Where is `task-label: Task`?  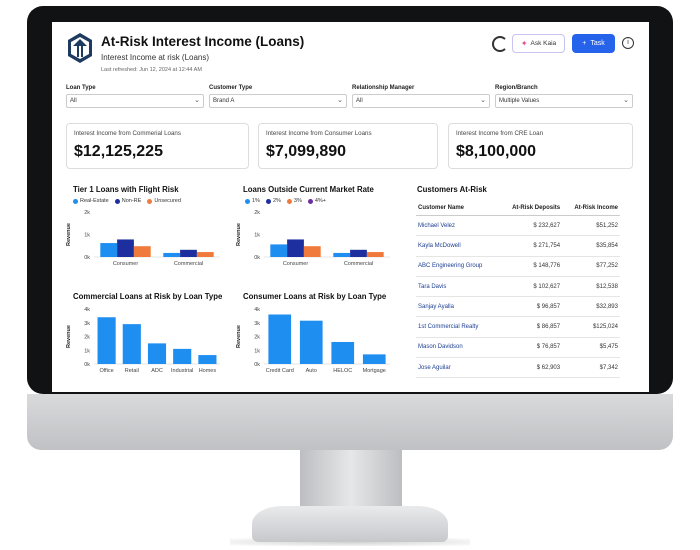 task-label: Task is located at coordinates (597, 43).